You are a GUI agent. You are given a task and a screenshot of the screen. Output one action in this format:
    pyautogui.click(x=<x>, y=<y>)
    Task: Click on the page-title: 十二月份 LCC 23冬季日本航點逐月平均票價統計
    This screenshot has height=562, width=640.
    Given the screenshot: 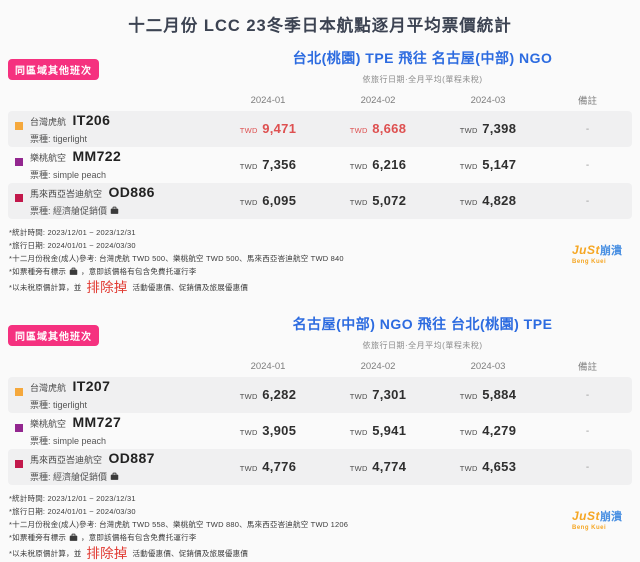 What is the action you would take?
    pyautogui.click(x=320, y=26)
    